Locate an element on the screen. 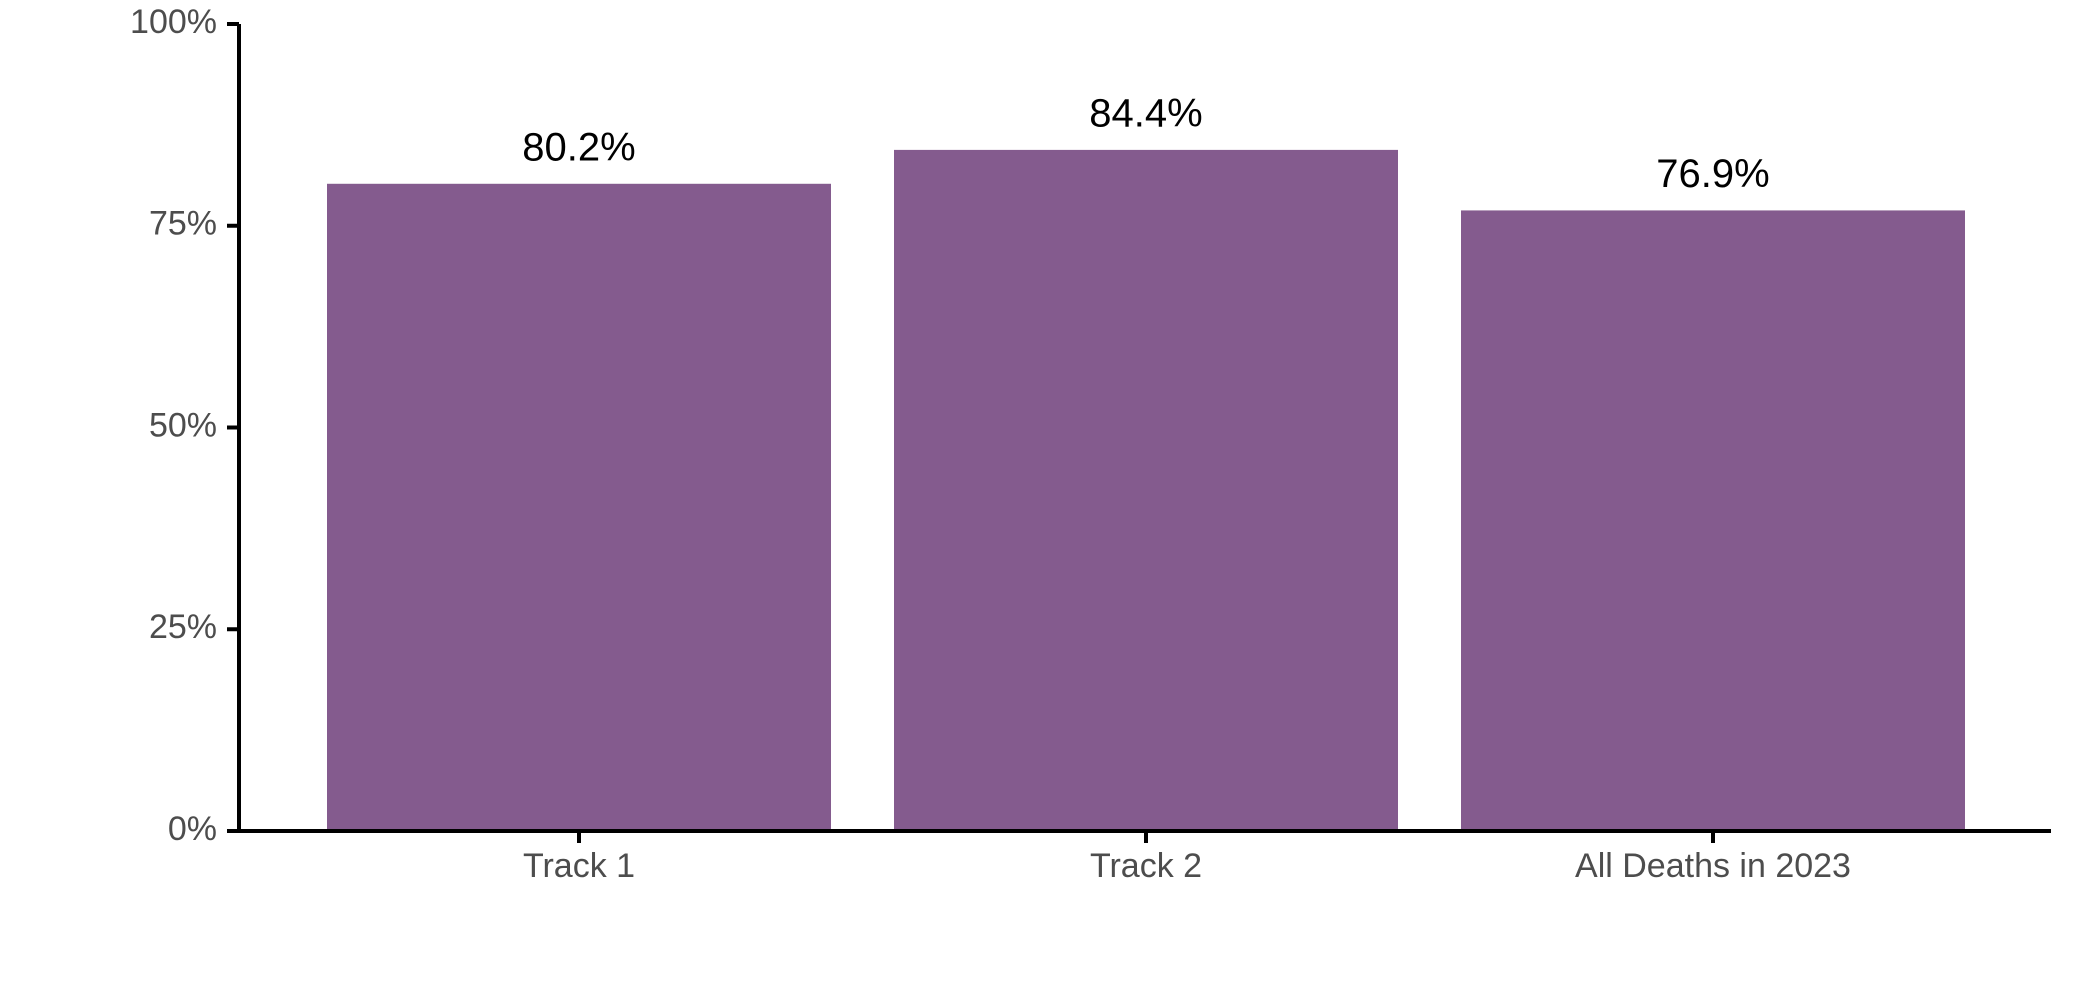  x-tick-label: All Deaths in 2023 is located at coordinates (1713, 866).